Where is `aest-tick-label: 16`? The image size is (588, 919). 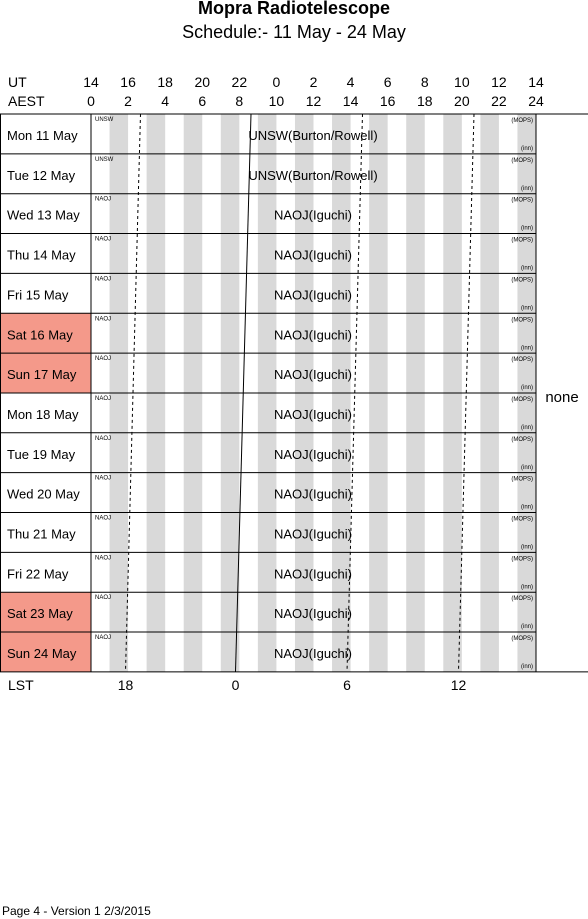
aest-tick-label: 16 is located at coordinates (387, 101).